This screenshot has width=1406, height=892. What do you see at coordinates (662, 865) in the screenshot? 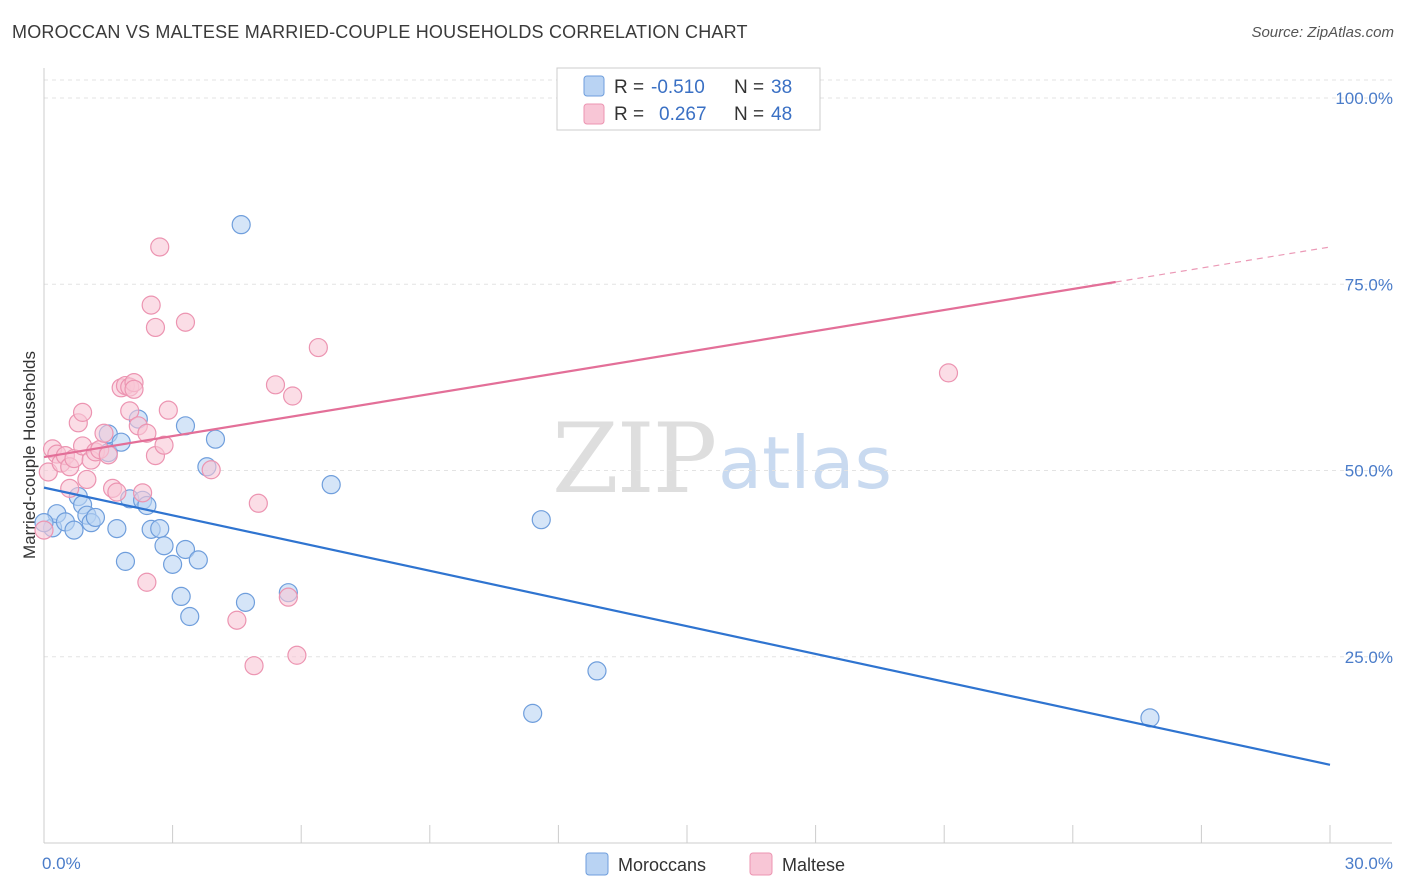
I see `series-label-moroccans: Moroccans` at bounding box center [662, 865].